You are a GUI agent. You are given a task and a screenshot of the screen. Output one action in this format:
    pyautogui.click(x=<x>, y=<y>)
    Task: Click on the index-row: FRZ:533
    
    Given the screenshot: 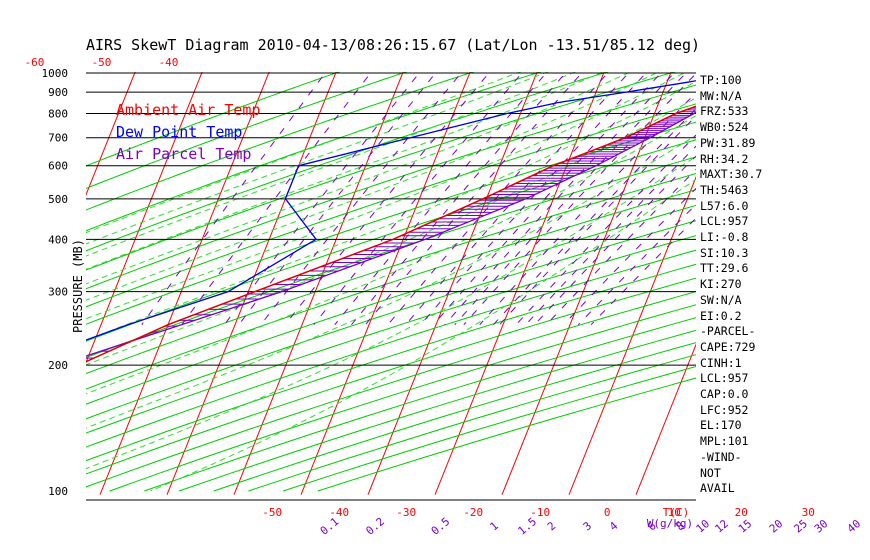 What is the action you would take?
    pyautogui.click(x=724, y=111)
    